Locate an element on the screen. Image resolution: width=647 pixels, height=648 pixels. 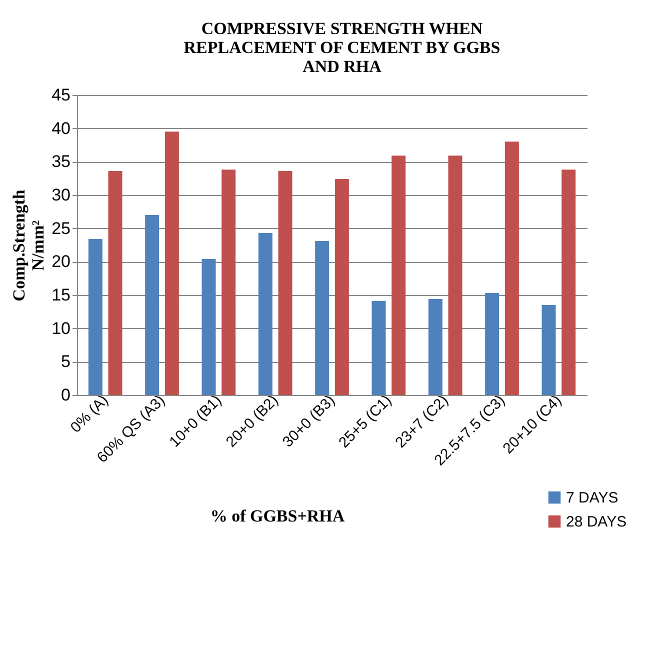
text: REPLACEMENT OF CEMENT BY GGBS is located at coordinates (342, 47).